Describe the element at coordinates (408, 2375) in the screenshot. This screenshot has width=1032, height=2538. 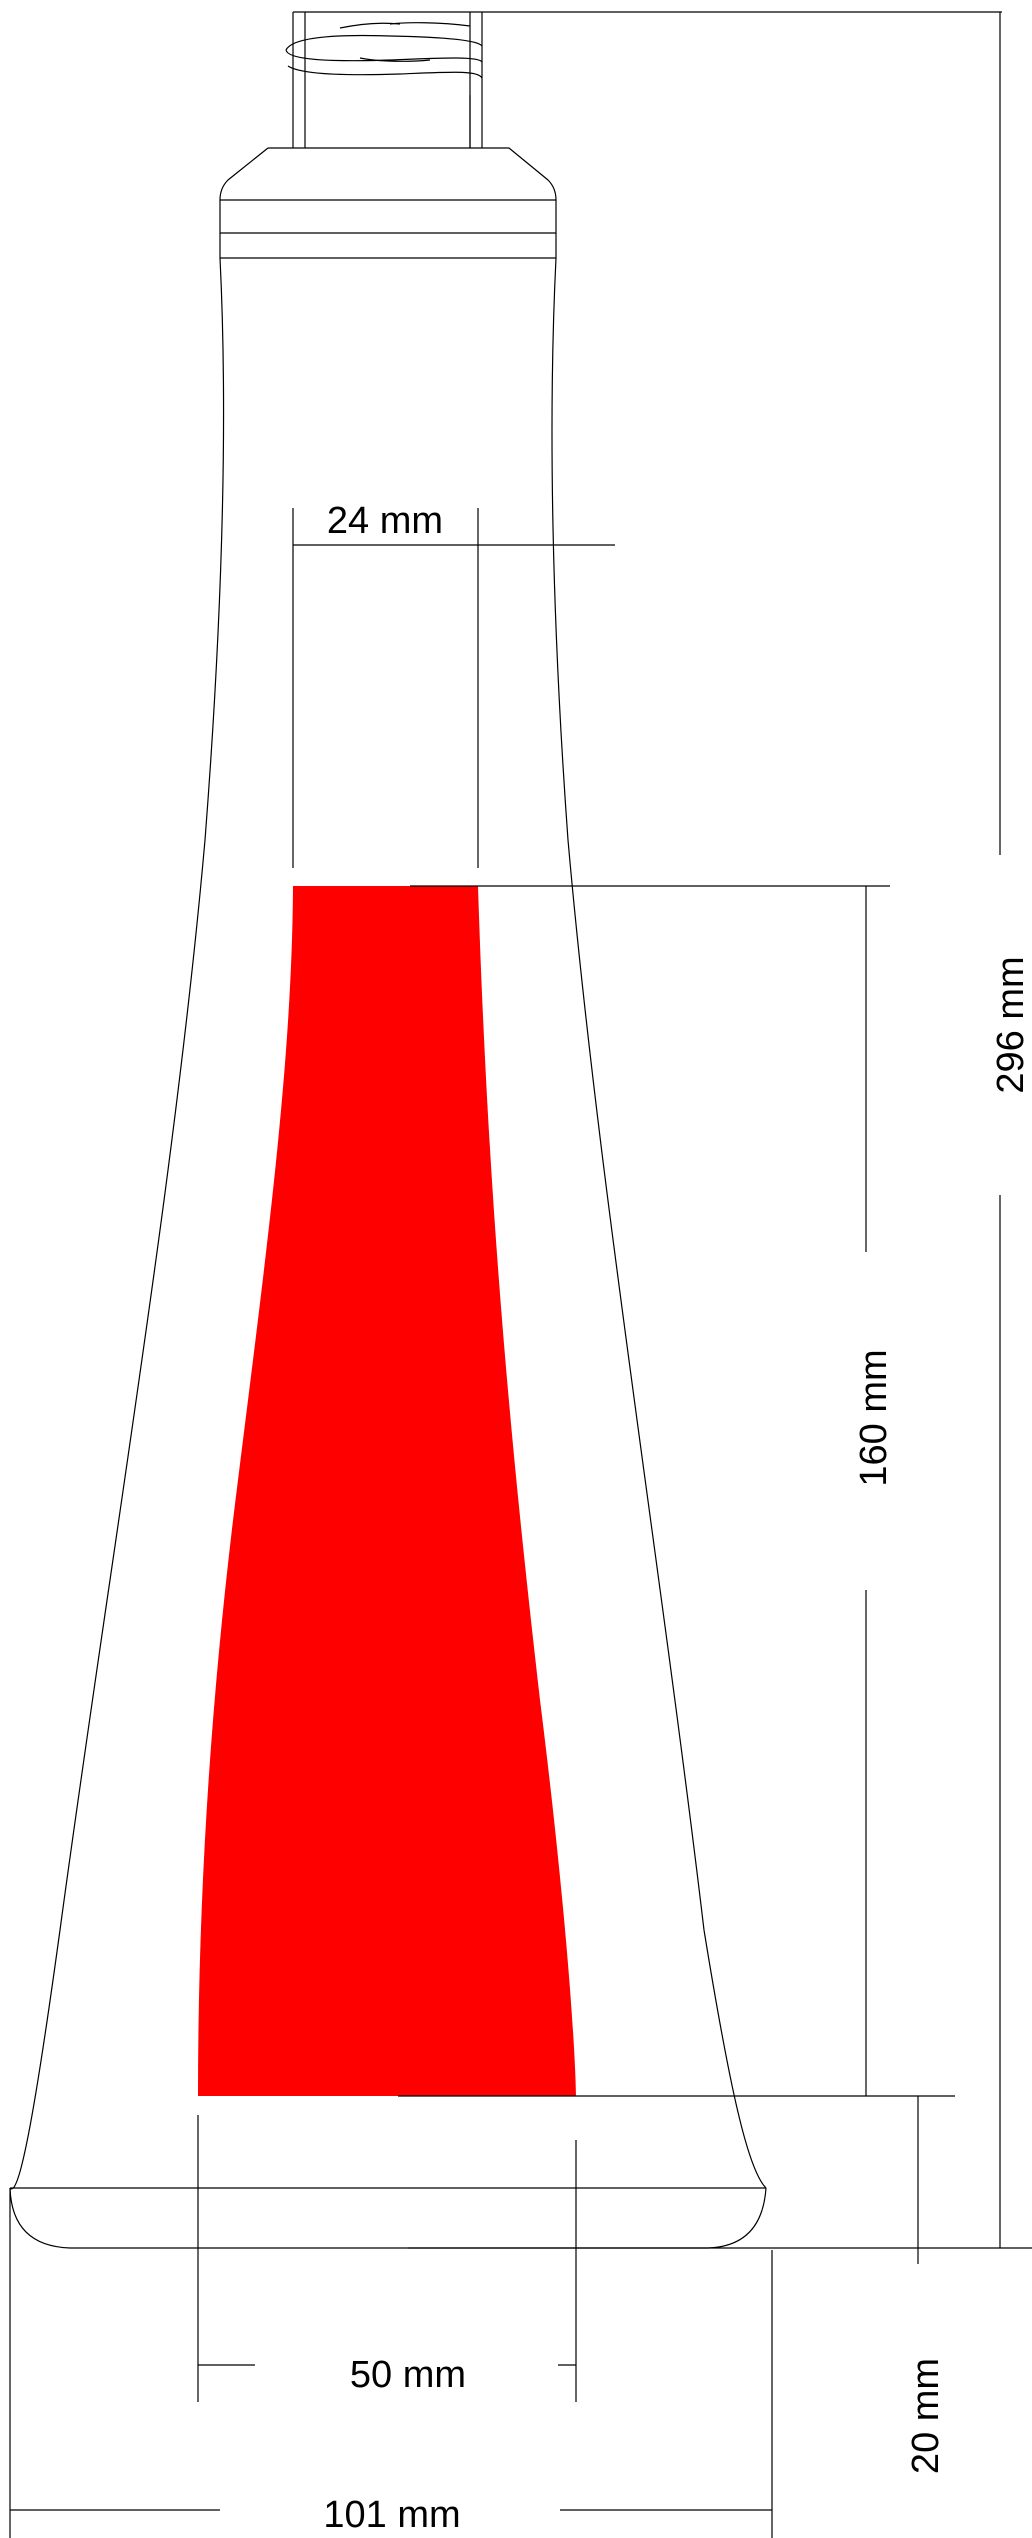
I see `label-bottom-width-text: 50 mm` at that location.